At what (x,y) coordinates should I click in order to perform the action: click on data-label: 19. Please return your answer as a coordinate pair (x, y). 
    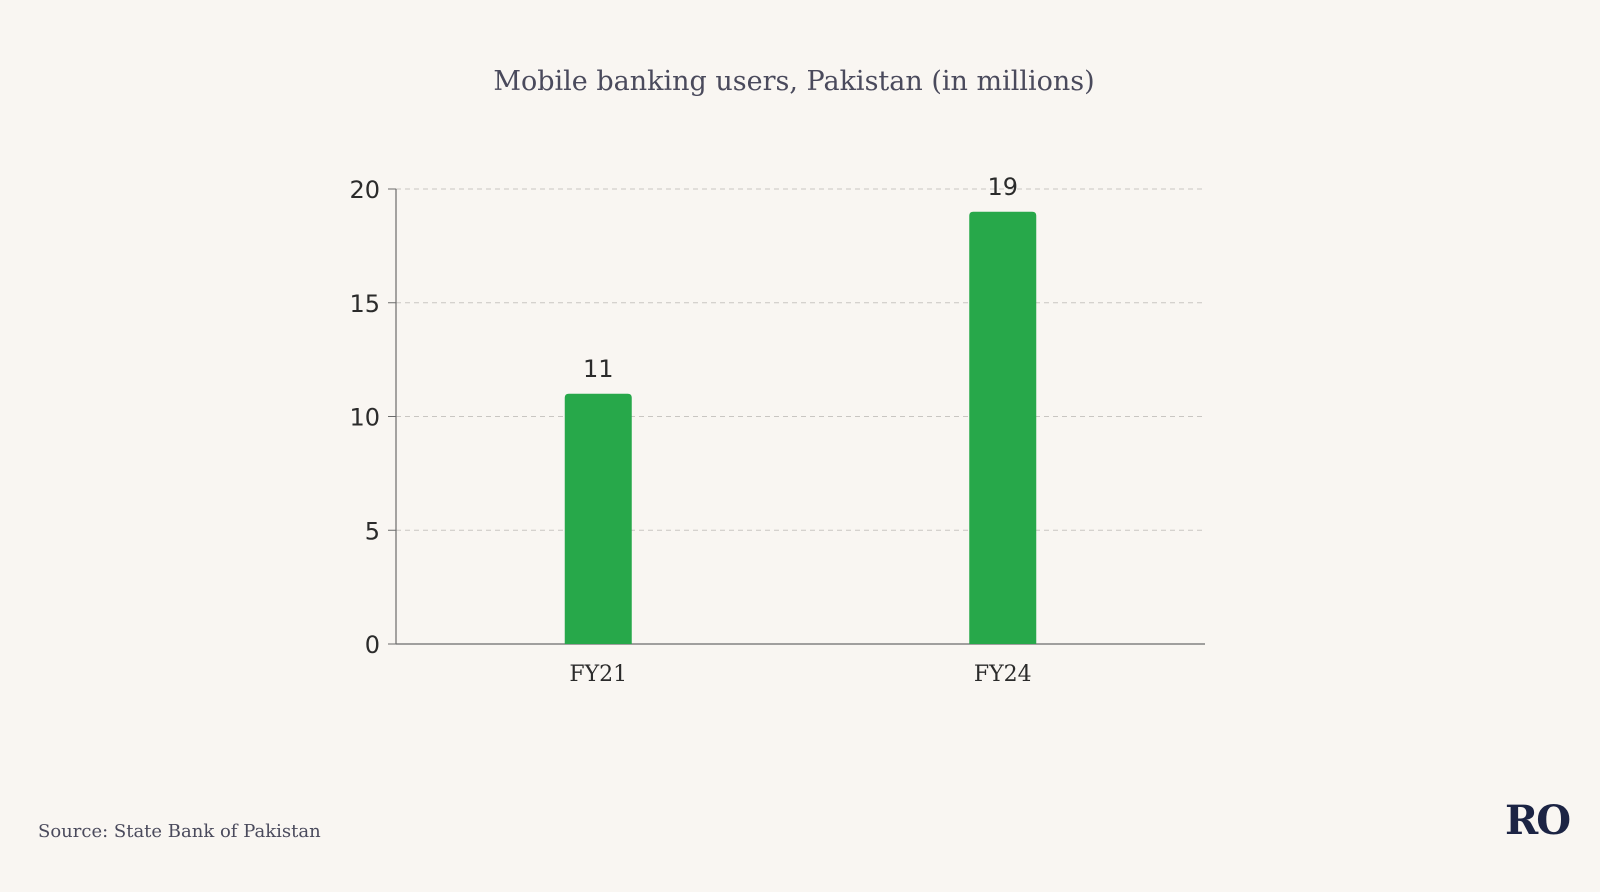
    Looking at the image, I should click on (1002, 187).